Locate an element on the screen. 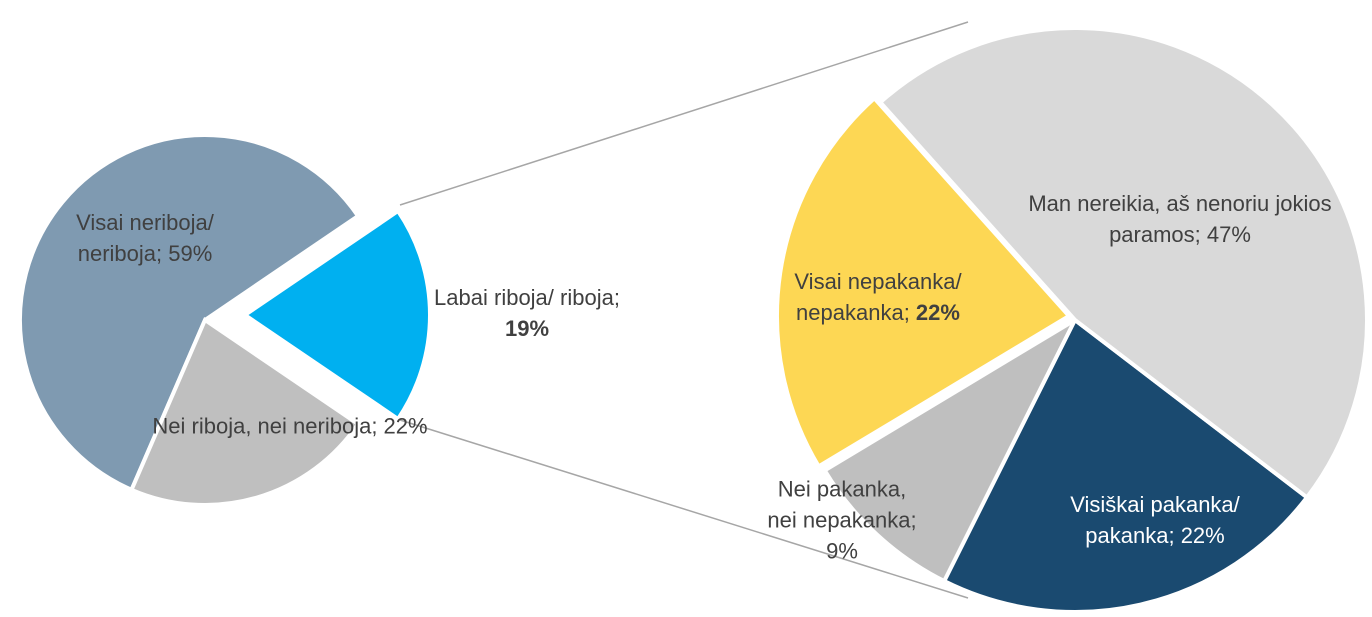 The width and height of the screenshot is (1372, 617). data-label: Visiškai pakanka/ pakanka; 22% is located at coordinates (1155, 520).